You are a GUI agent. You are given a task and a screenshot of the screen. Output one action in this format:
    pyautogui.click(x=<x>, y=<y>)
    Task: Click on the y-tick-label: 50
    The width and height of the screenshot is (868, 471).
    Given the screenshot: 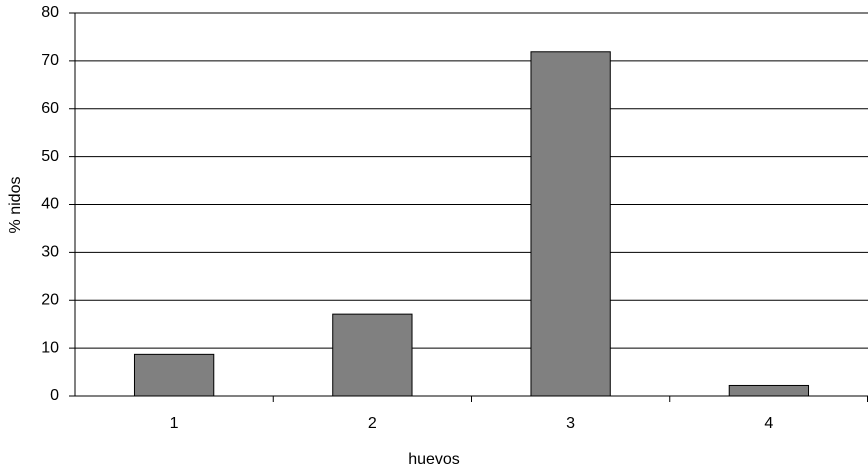 What is the action you would take?
    pyautogui.click(x=50, y=156)
    